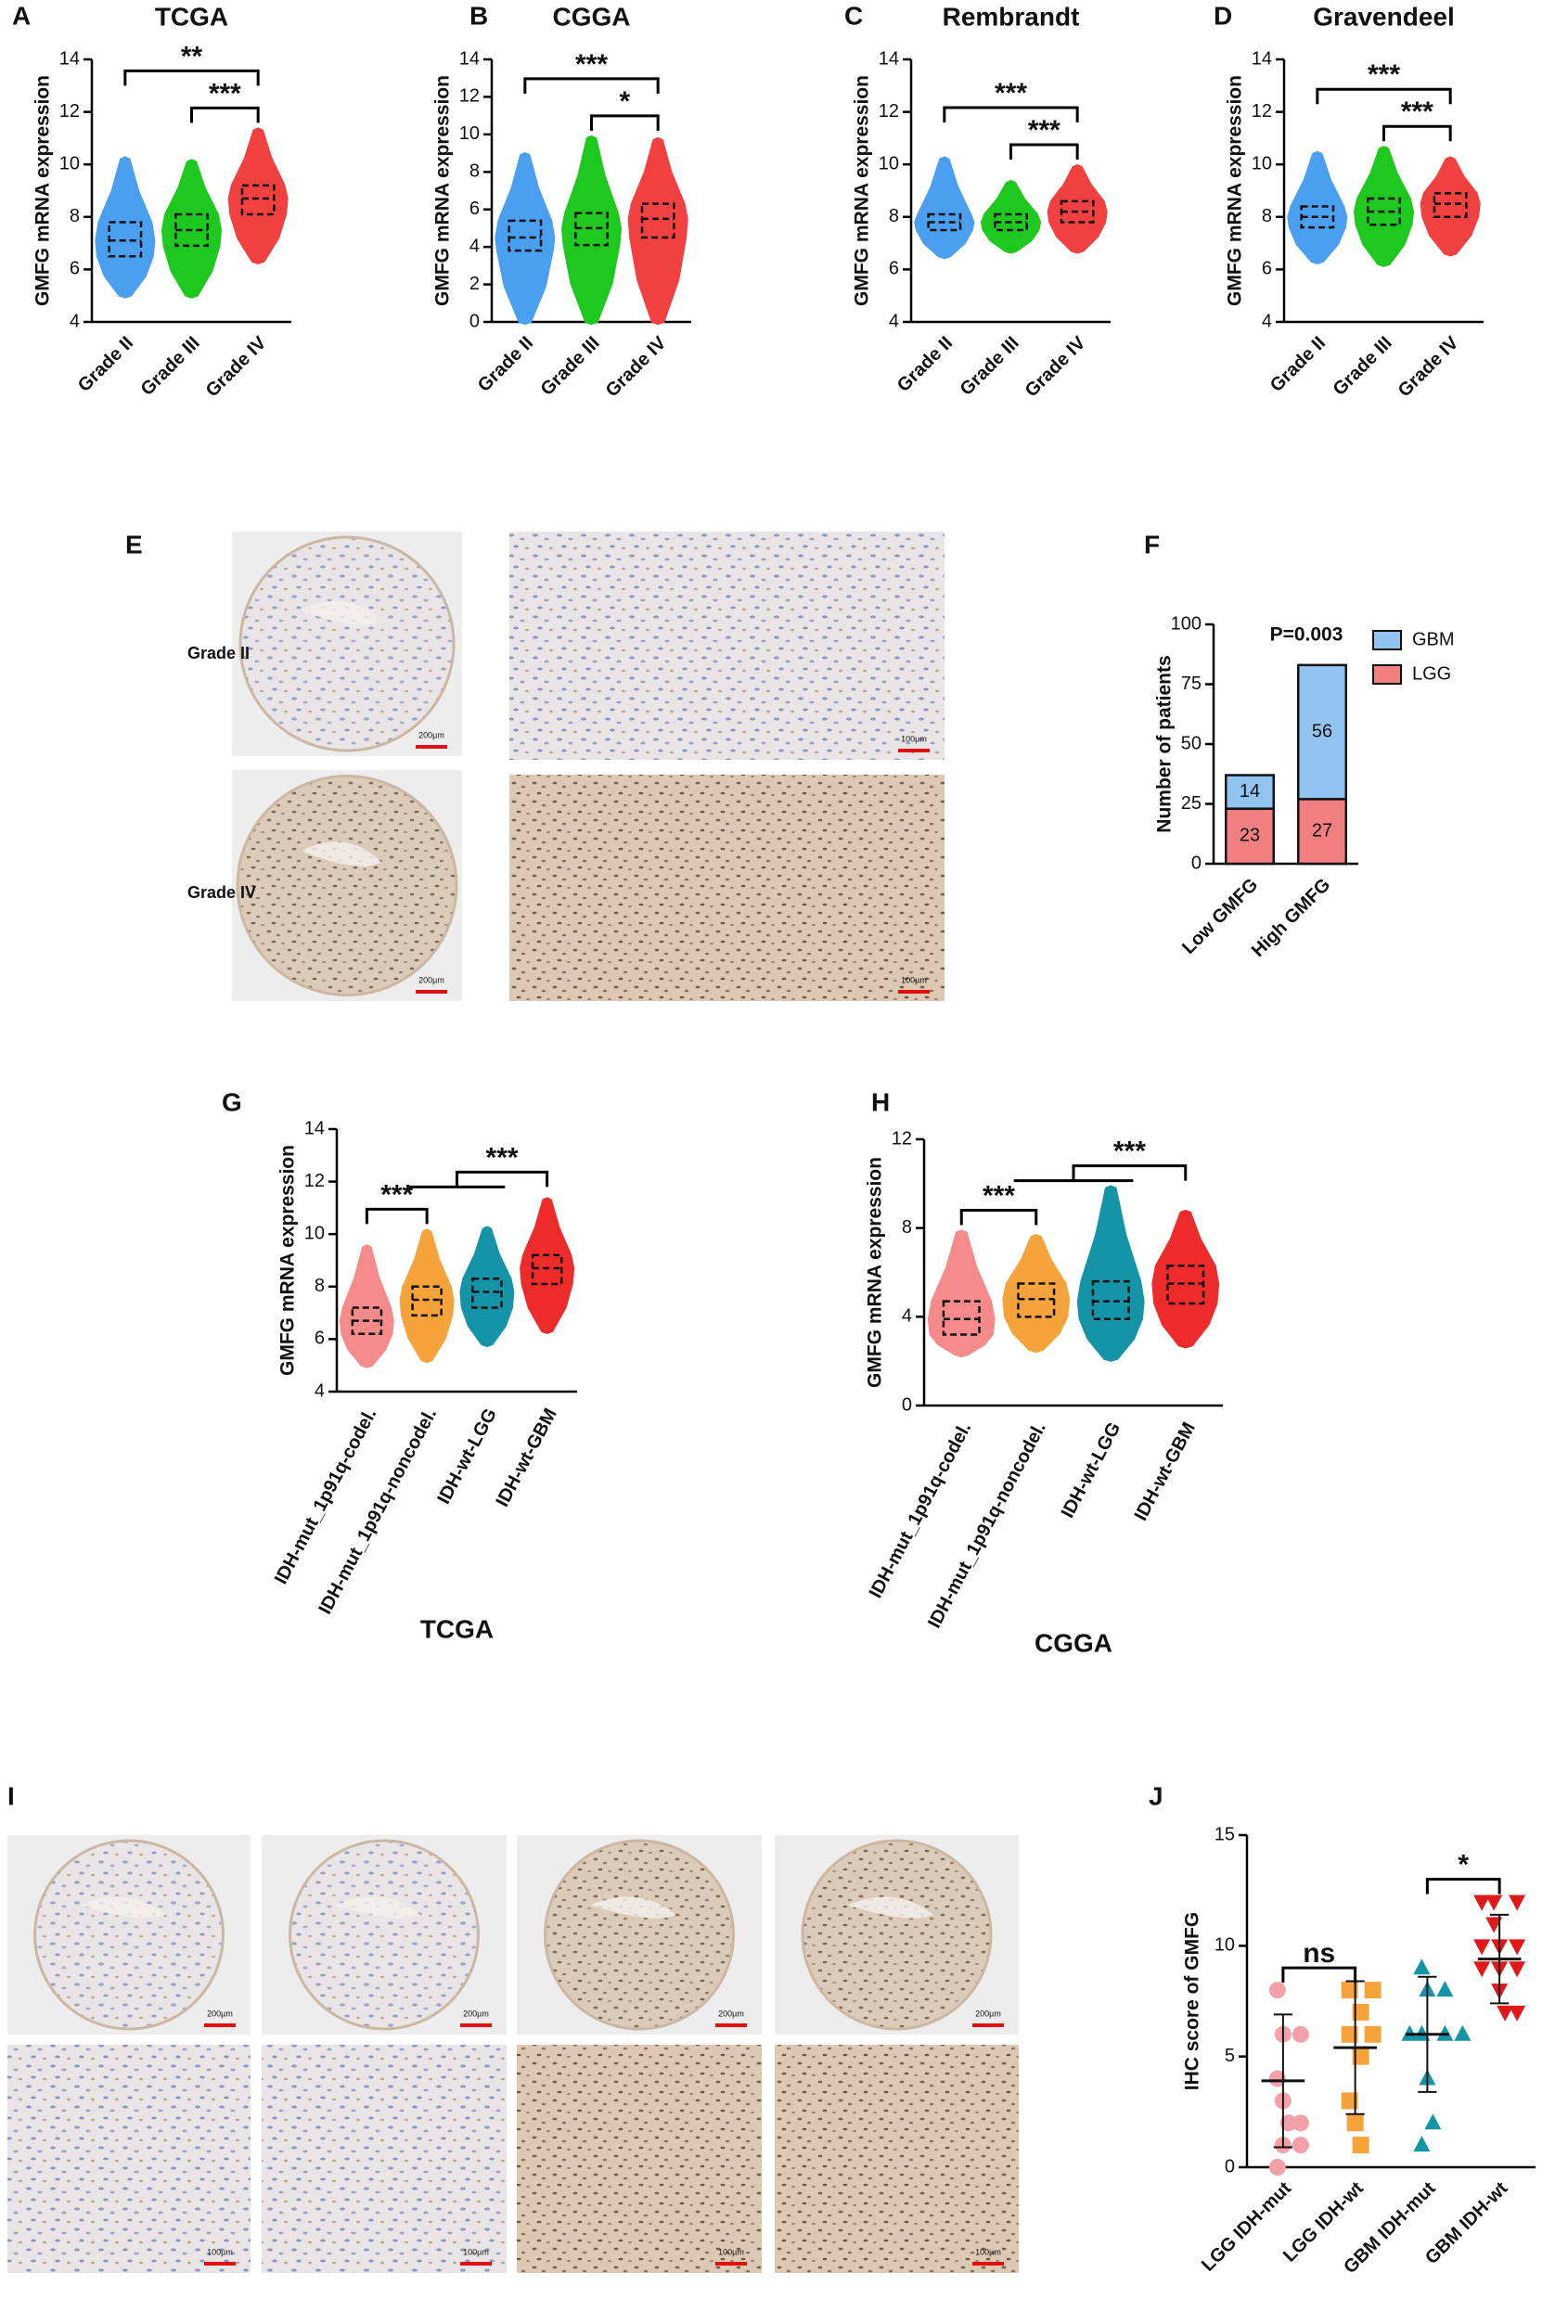  What do you see at coordinates (192, 16) in the screenshot?
I see `chart-title: TCGA` at bounding box center [192, 16].